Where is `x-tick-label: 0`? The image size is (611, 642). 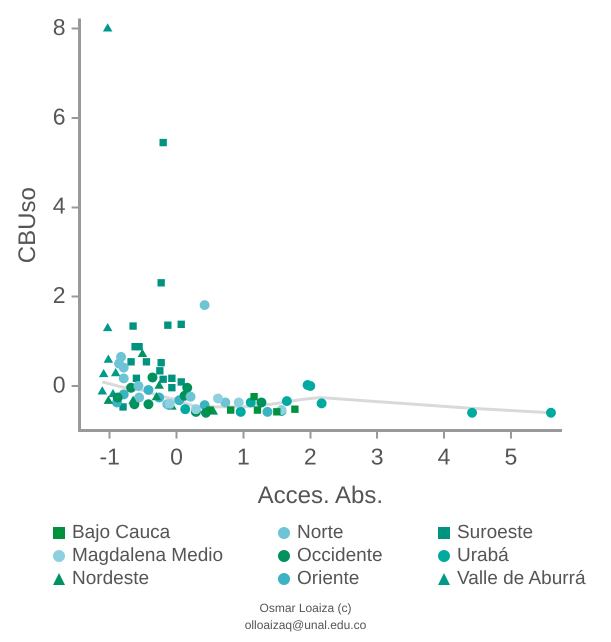 x-tick-label: 0 is located at coordinates (176, 457).